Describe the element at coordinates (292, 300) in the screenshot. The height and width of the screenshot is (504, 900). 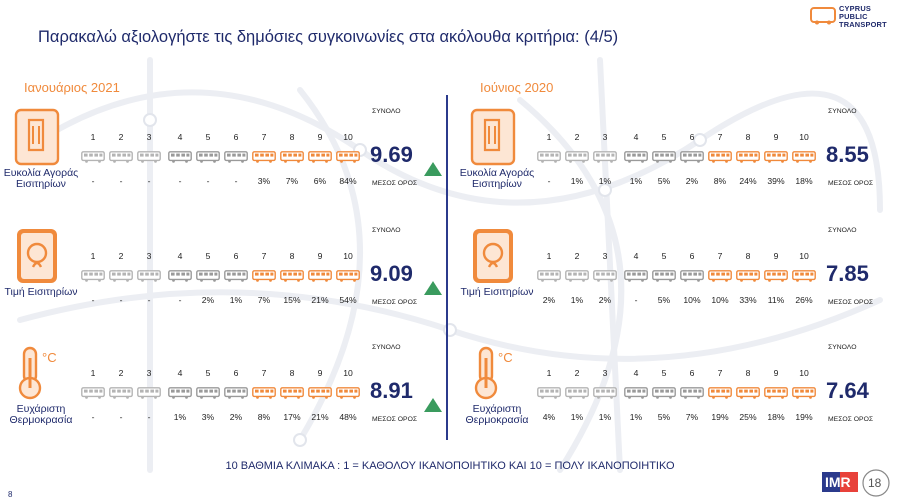
I see `percentage-value: 15%` at that location.